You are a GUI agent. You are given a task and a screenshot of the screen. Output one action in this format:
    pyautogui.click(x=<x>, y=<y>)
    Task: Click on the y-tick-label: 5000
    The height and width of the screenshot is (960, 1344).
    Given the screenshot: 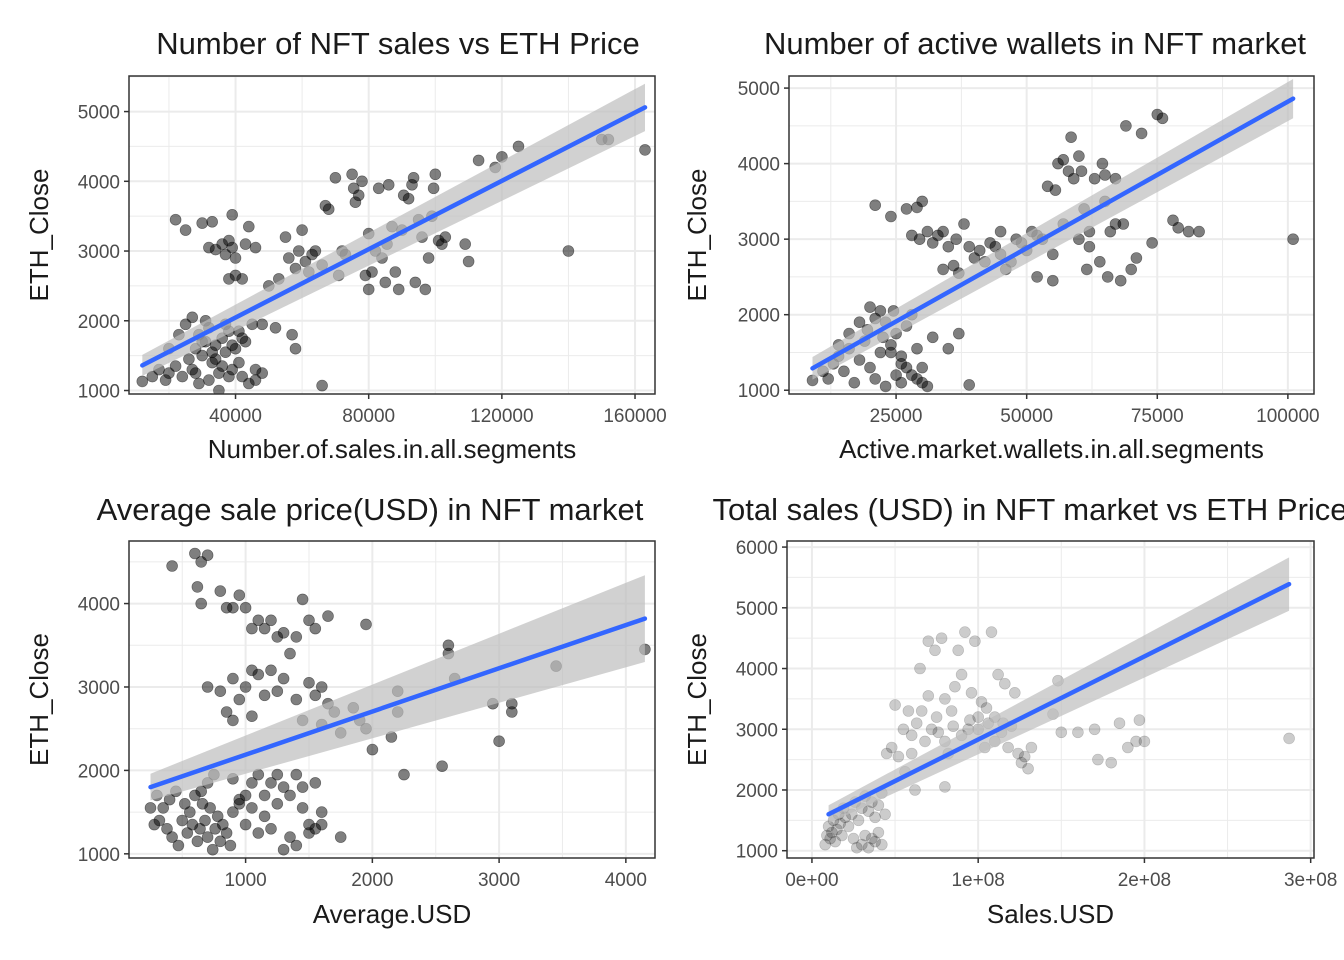 What is the action you would take?
    pyautogui.click(x=757, y=609)
    